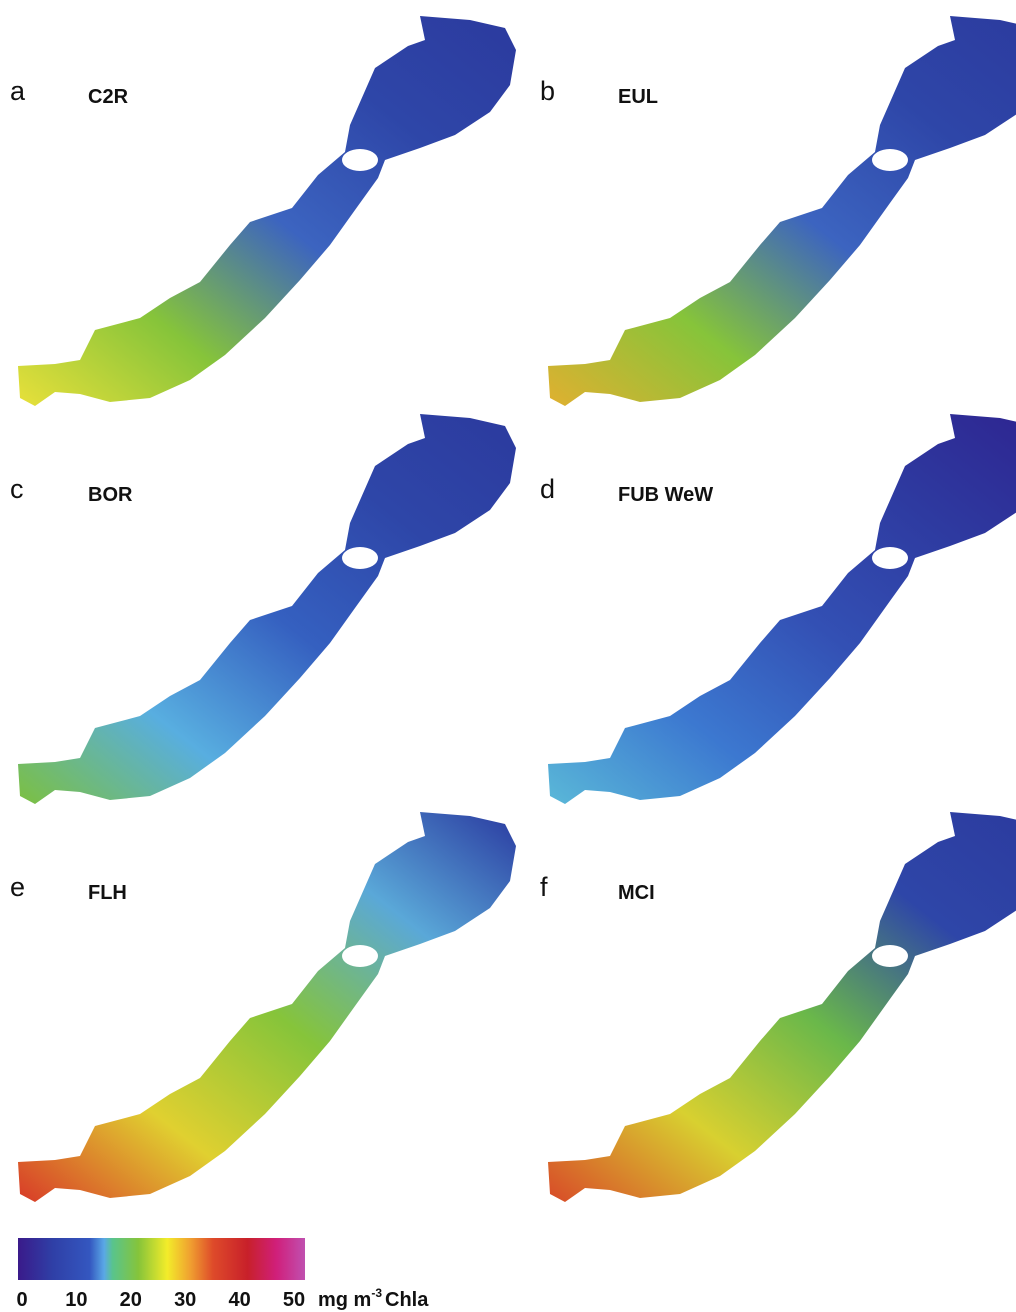 This screenshot has height=1312, width=1016. Describe the element at coordinates (636, 893) in the screenshot. I see `panel-method: MCI` at that location.